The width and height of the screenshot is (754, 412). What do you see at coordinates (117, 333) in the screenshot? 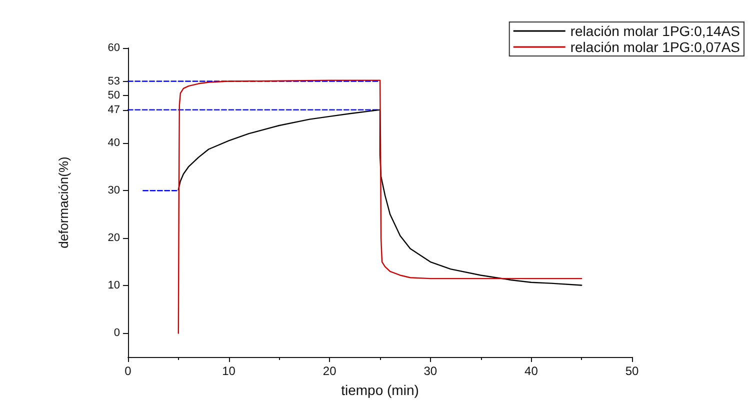
I see `y-tick-label: 0` at bounding box center [117, 333].